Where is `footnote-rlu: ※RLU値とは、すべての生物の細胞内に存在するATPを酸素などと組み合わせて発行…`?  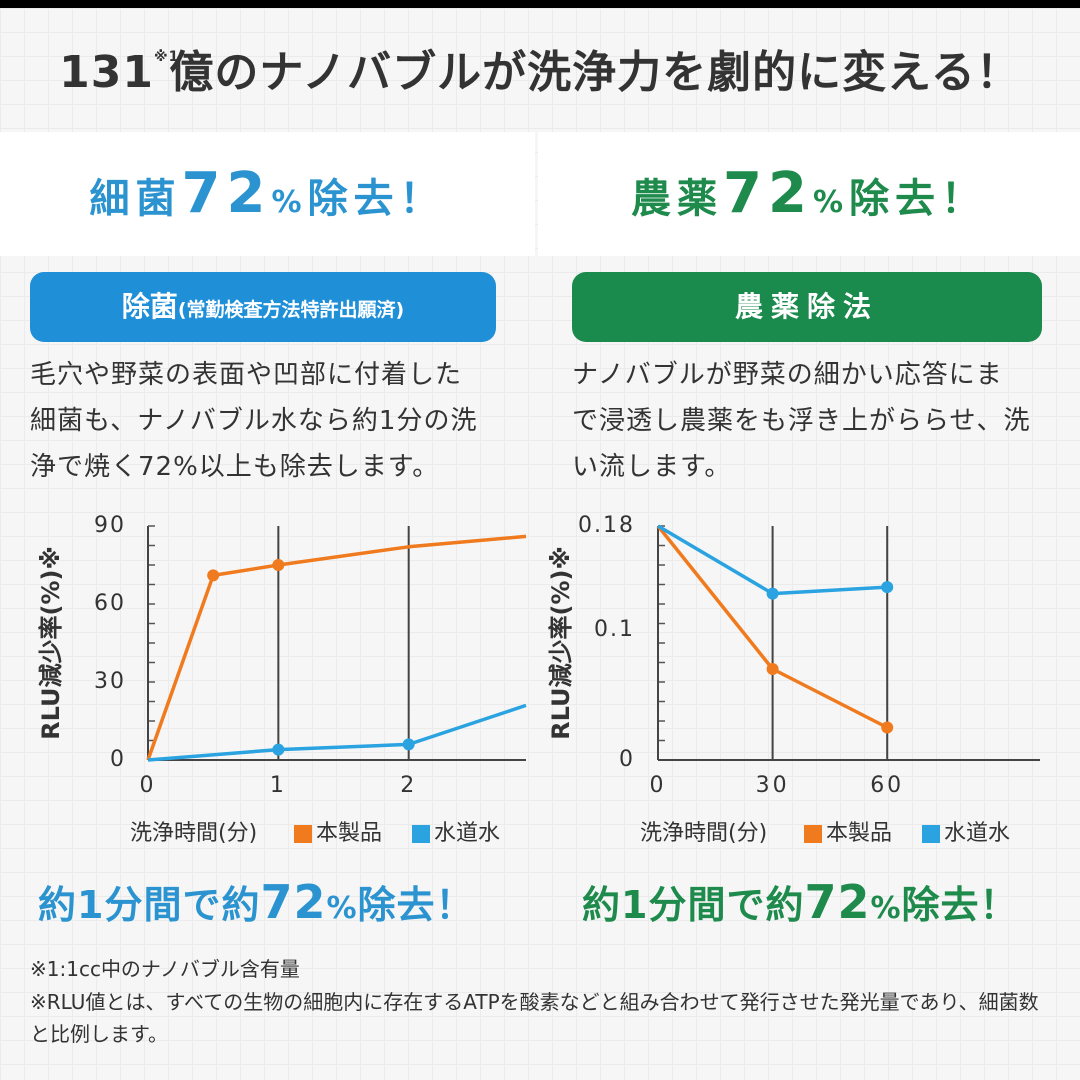
footnote-rlu: ※RLU値とは、すべての生物の細胞内に存在するATPを酸素などと組み合わせて発行… is located at coordinates (534, 1018).